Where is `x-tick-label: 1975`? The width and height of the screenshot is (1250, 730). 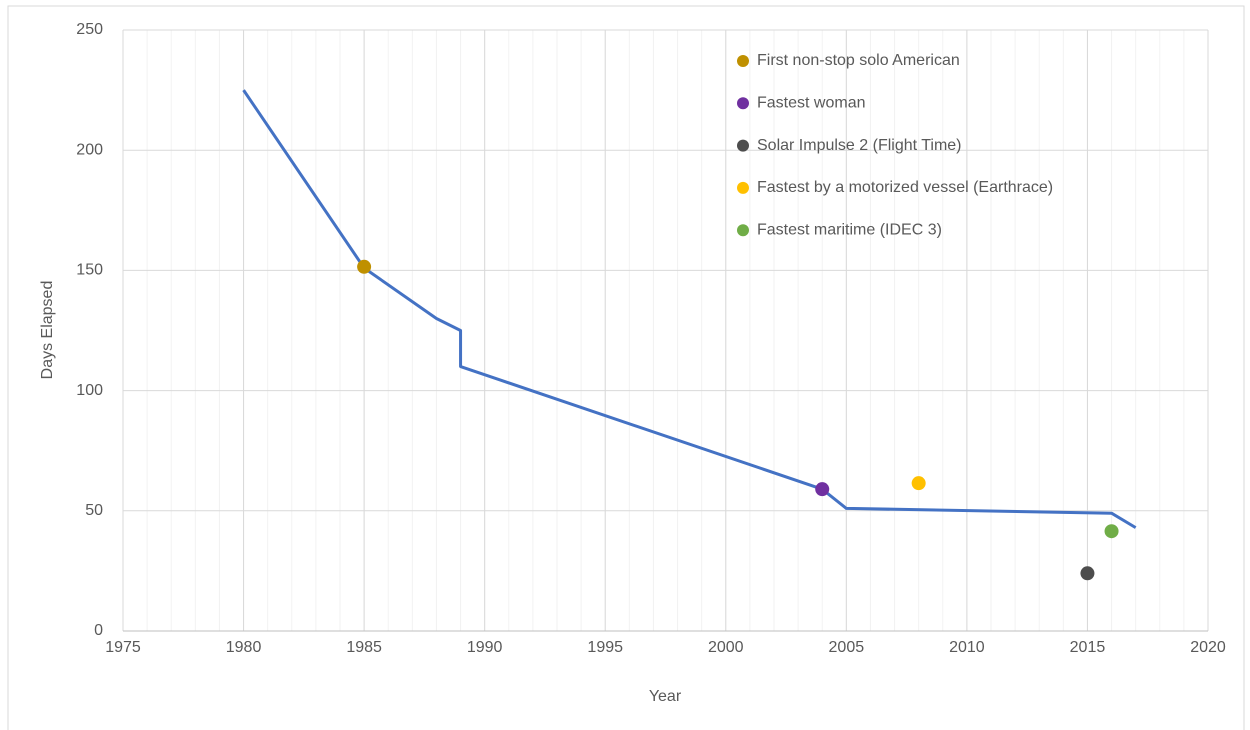
x-tick-label: 1975 is located at coordinates (123, 647).